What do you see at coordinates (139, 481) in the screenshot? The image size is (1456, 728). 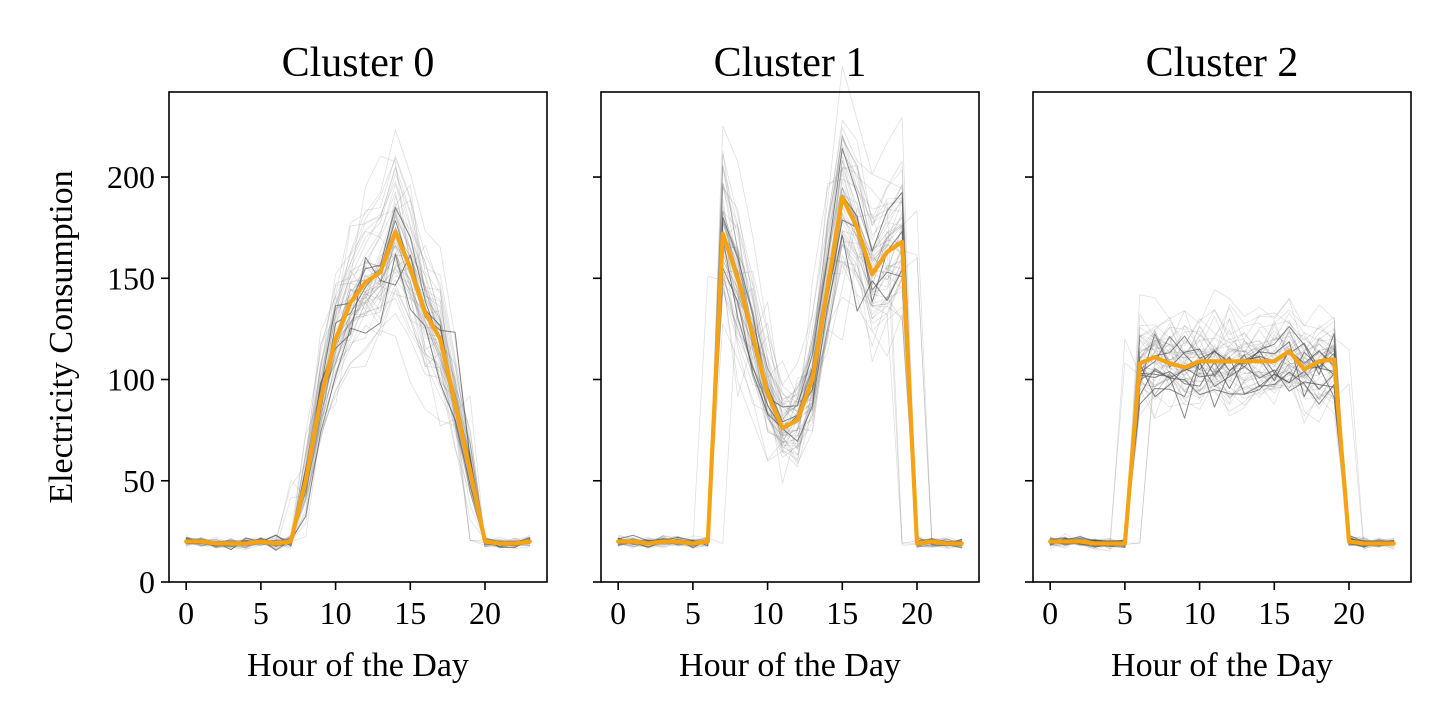 I see `y-tick-label: 50` at bounding box center [139, 481].